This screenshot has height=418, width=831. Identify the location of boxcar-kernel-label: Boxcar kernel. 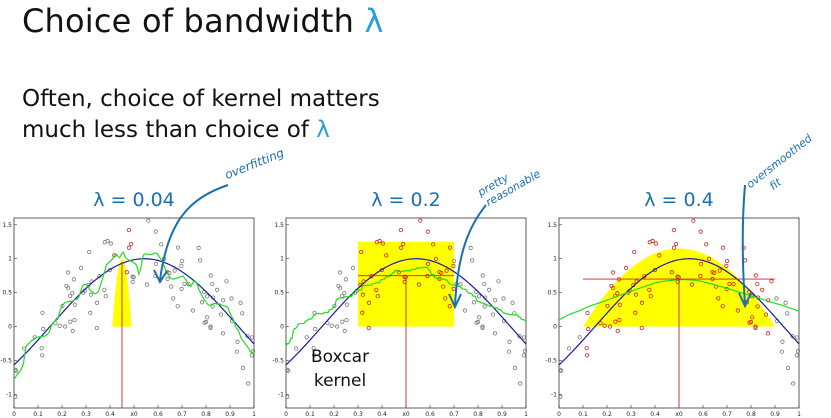
(340, 369).